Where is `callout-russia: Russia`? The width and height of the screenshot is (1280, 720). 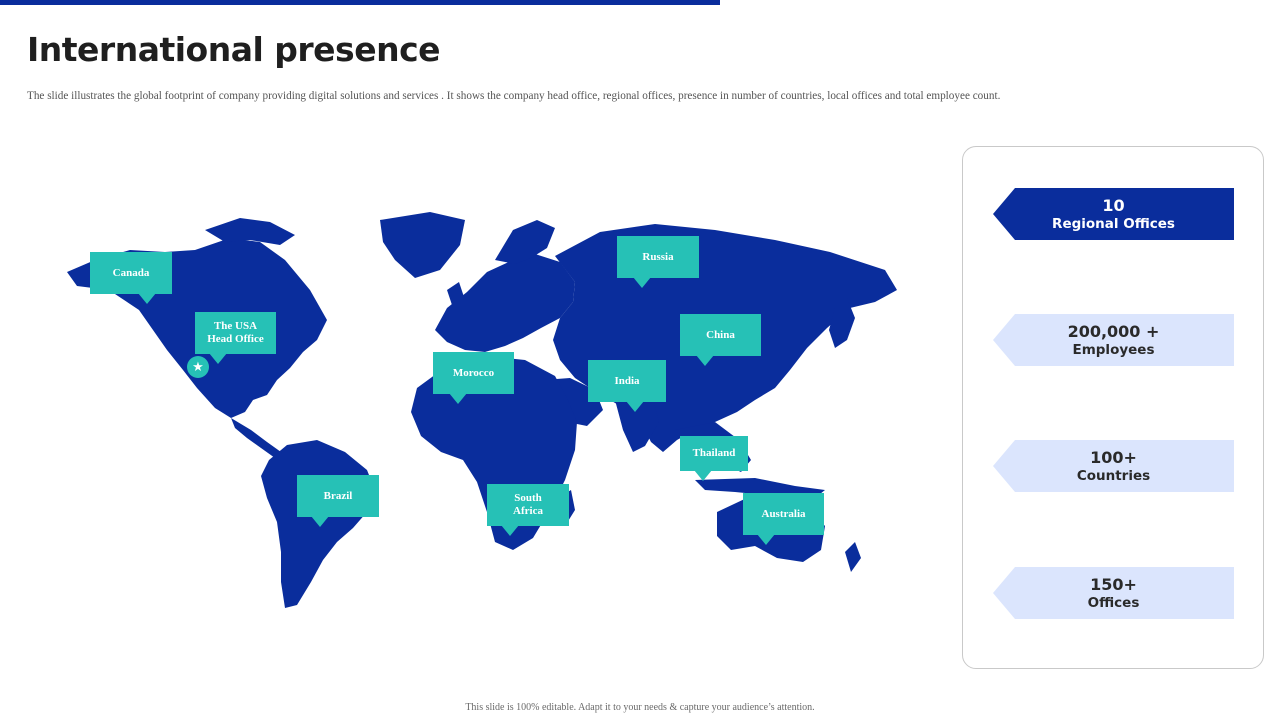 callout-russia: Russia is located at coordinates (658, 262).